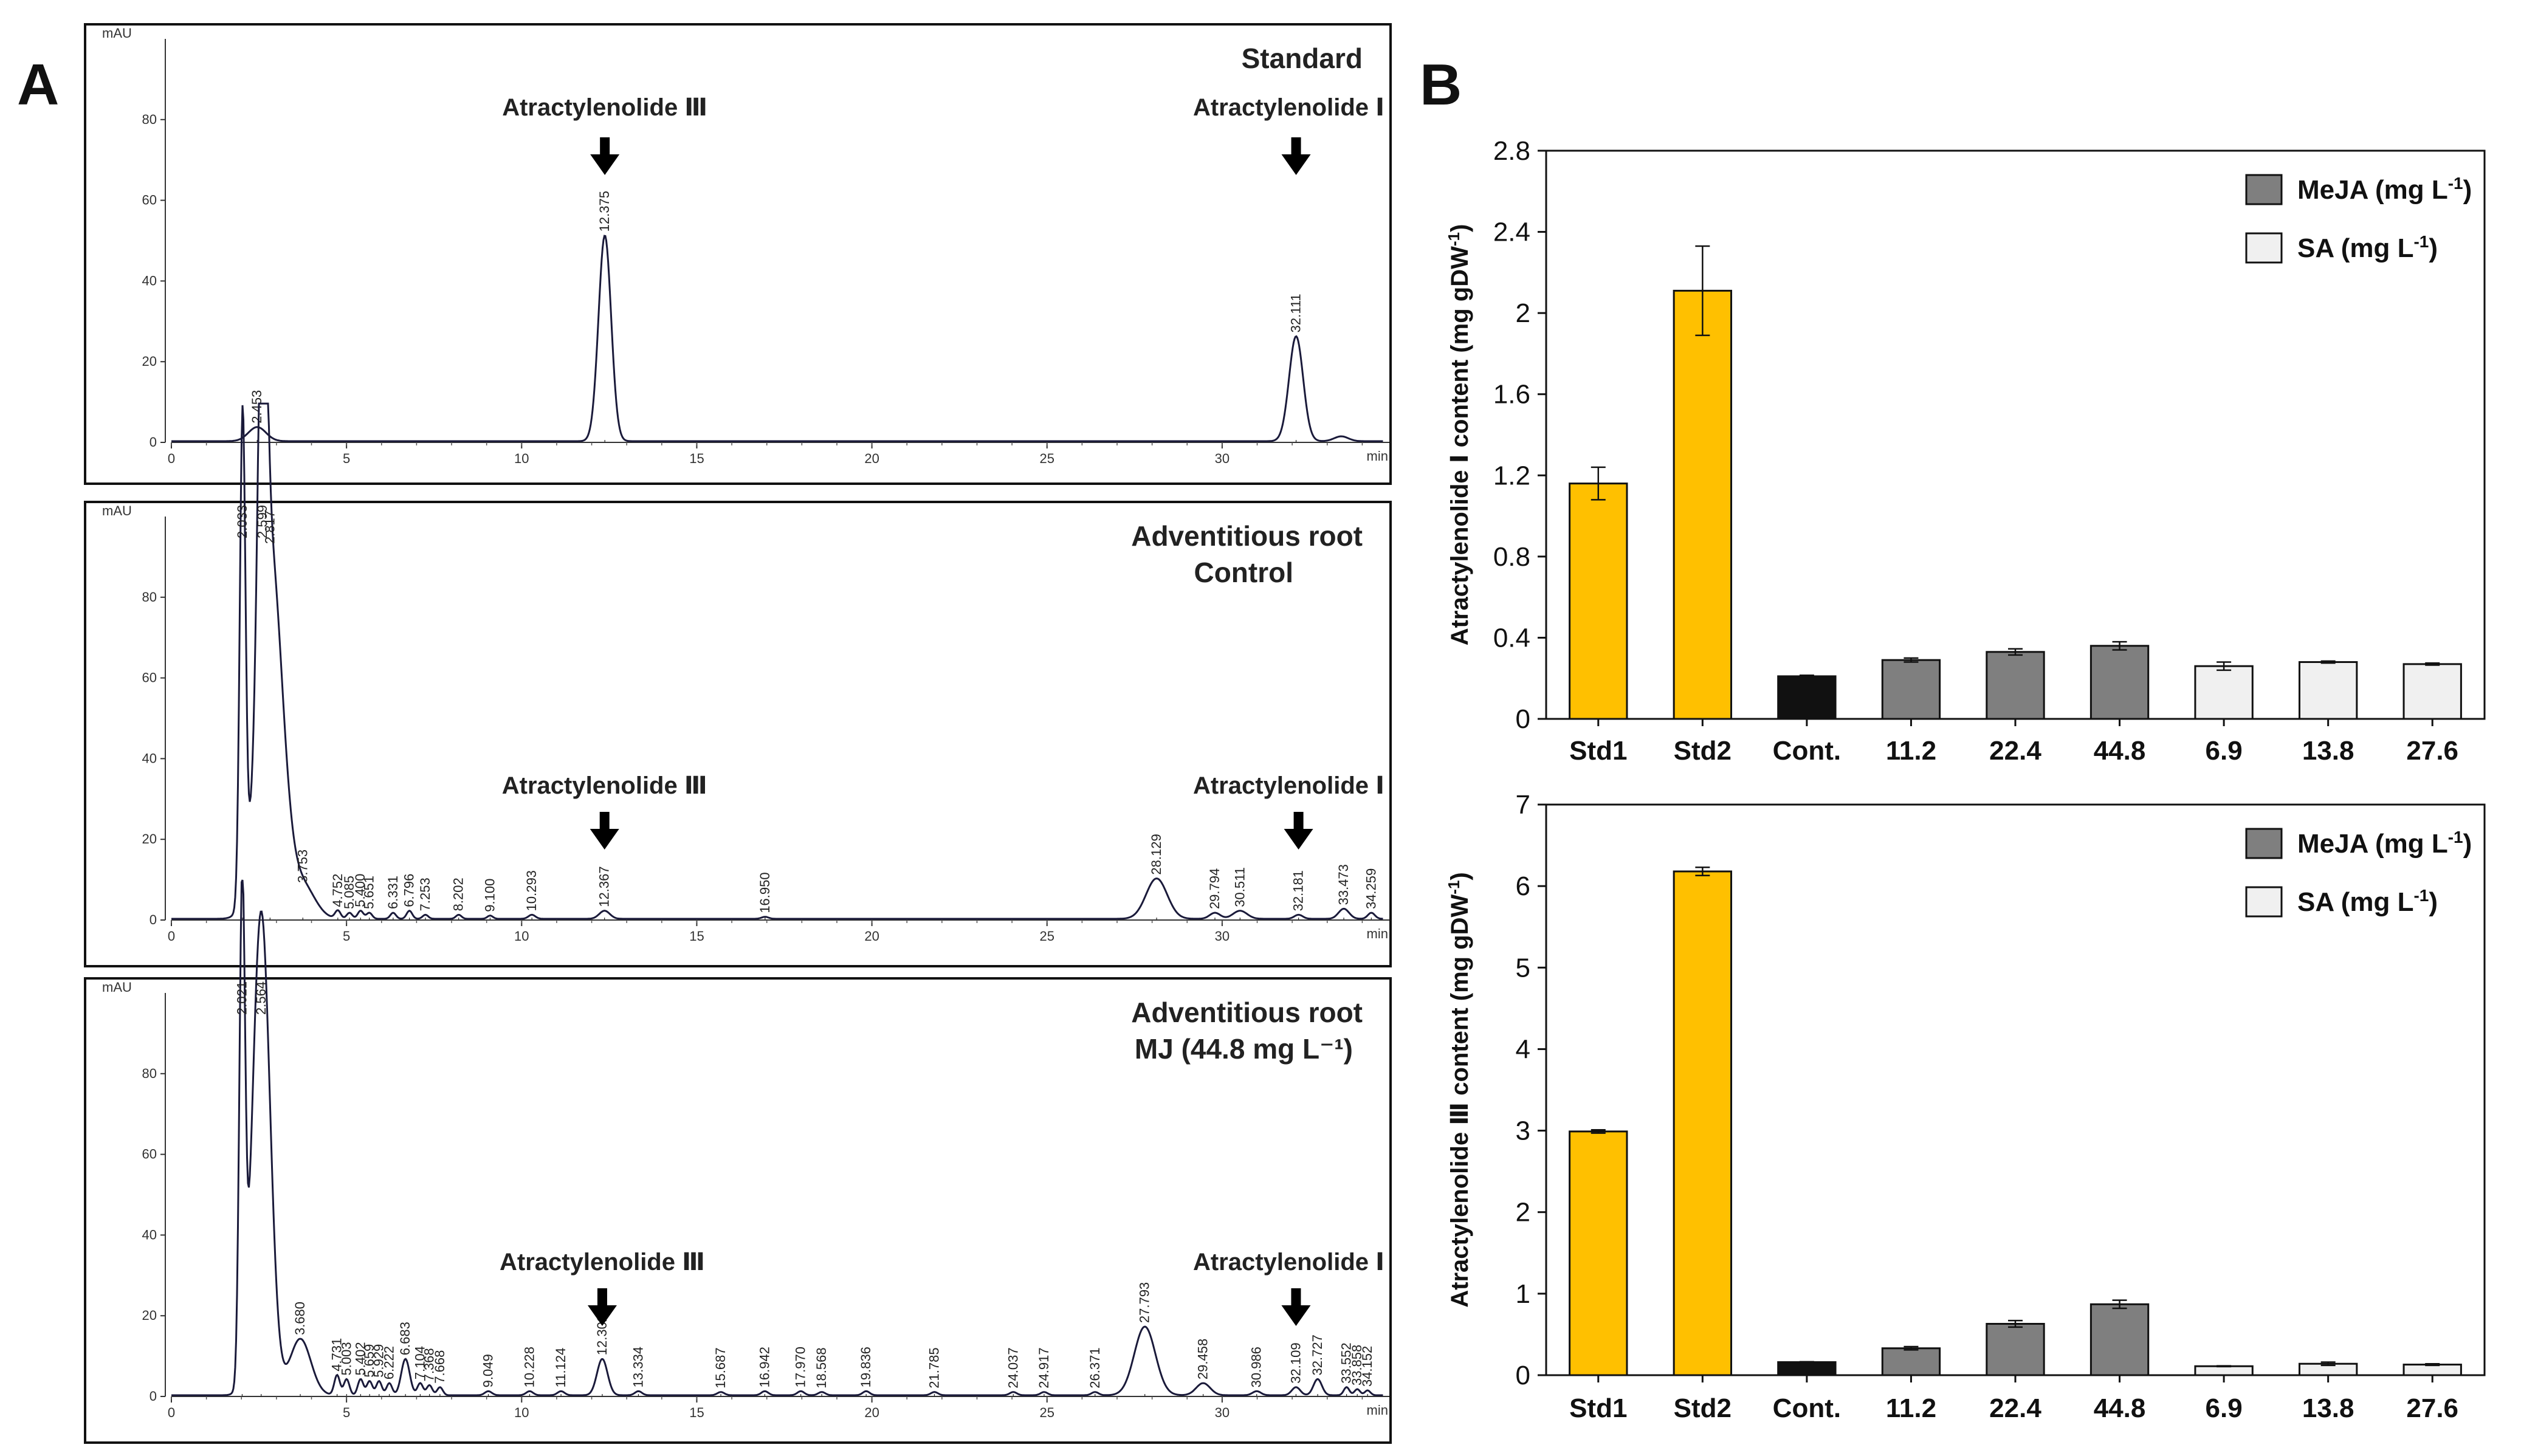 The width and height of the screenshot is (2521, 1456). I want to click on peak-retention-label: 26.371, so click(1094, 1367).